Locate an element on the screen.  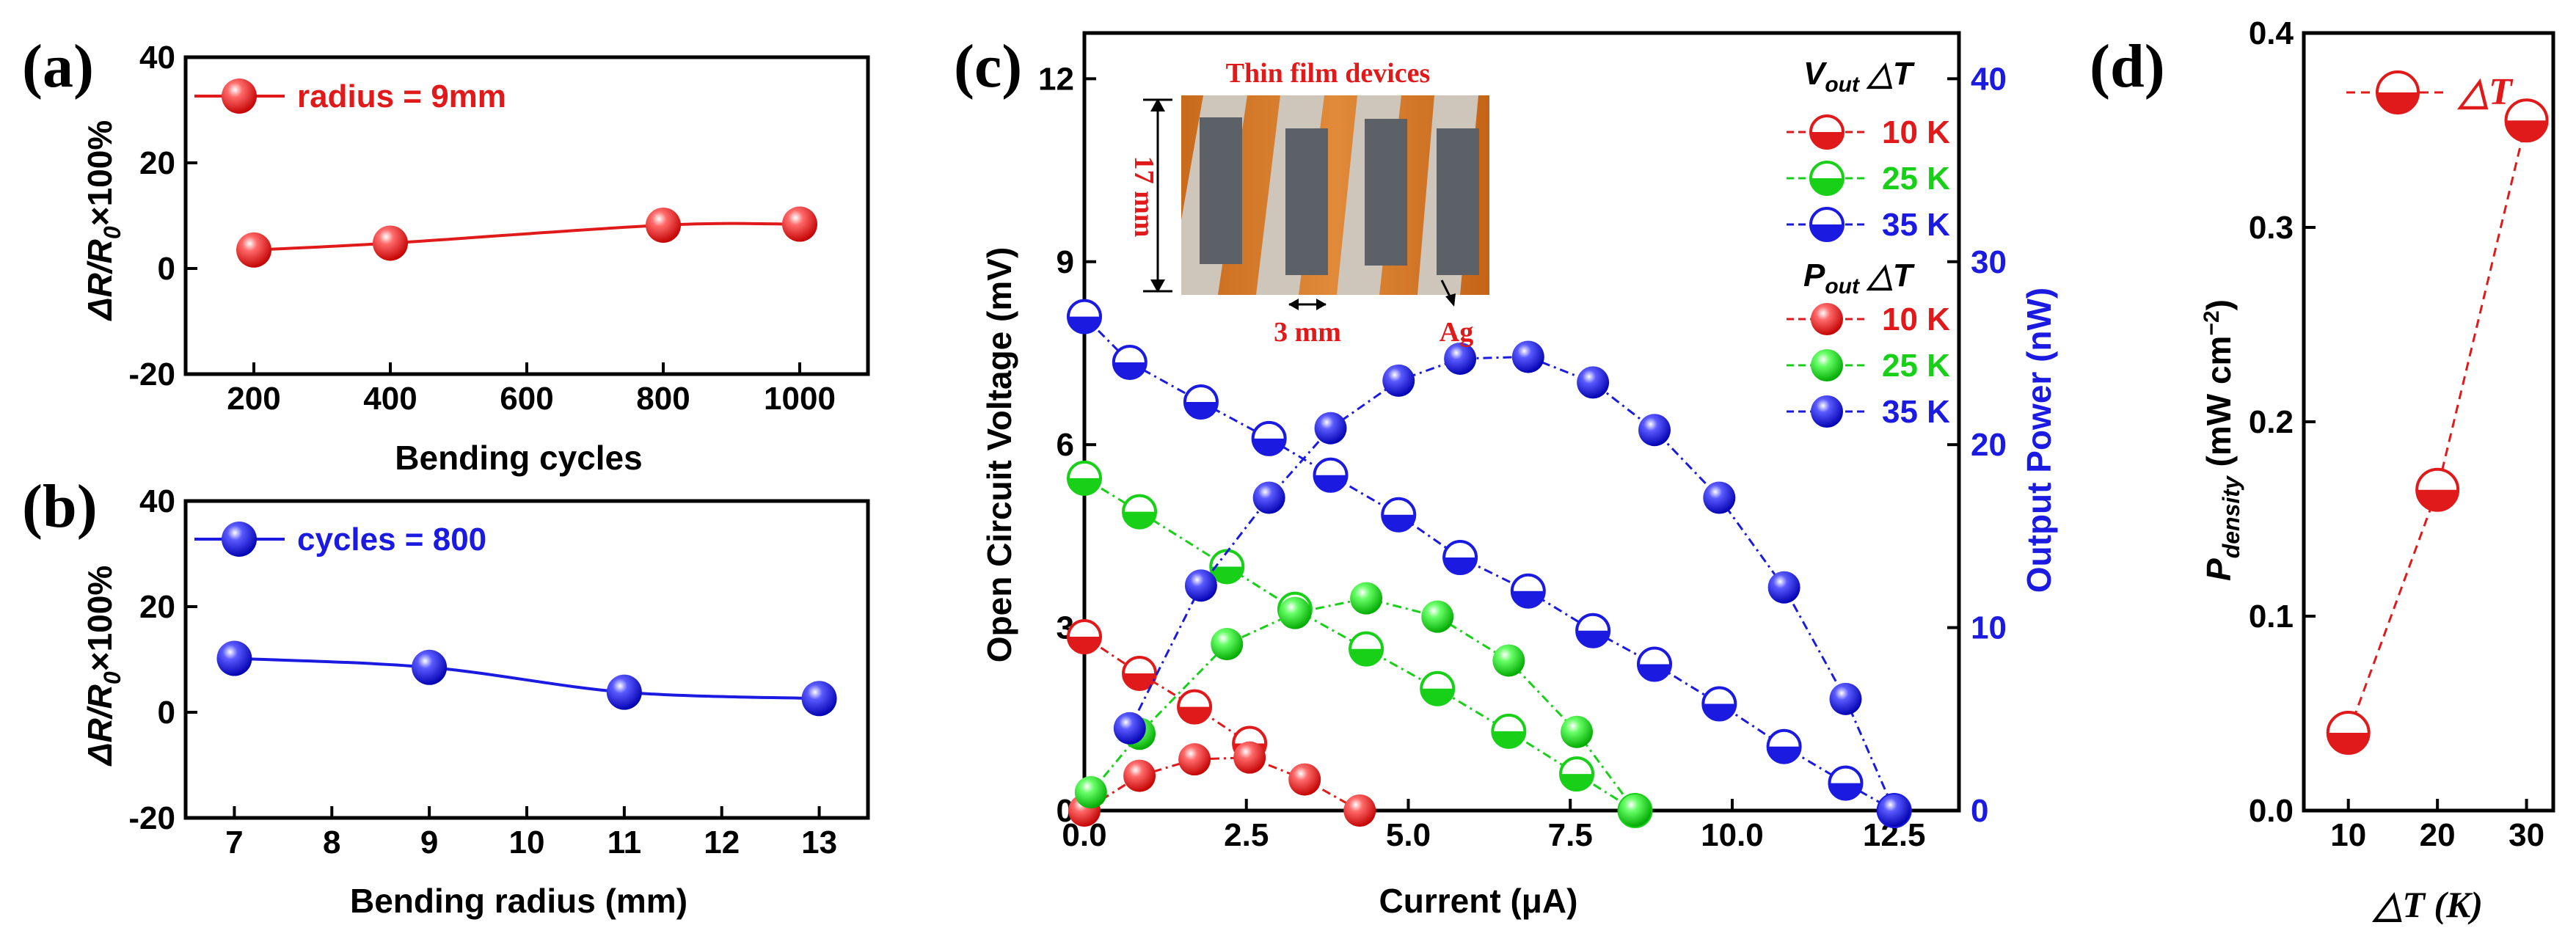
x-tick-label: 10.0 is located at coordinates (1733, 835).